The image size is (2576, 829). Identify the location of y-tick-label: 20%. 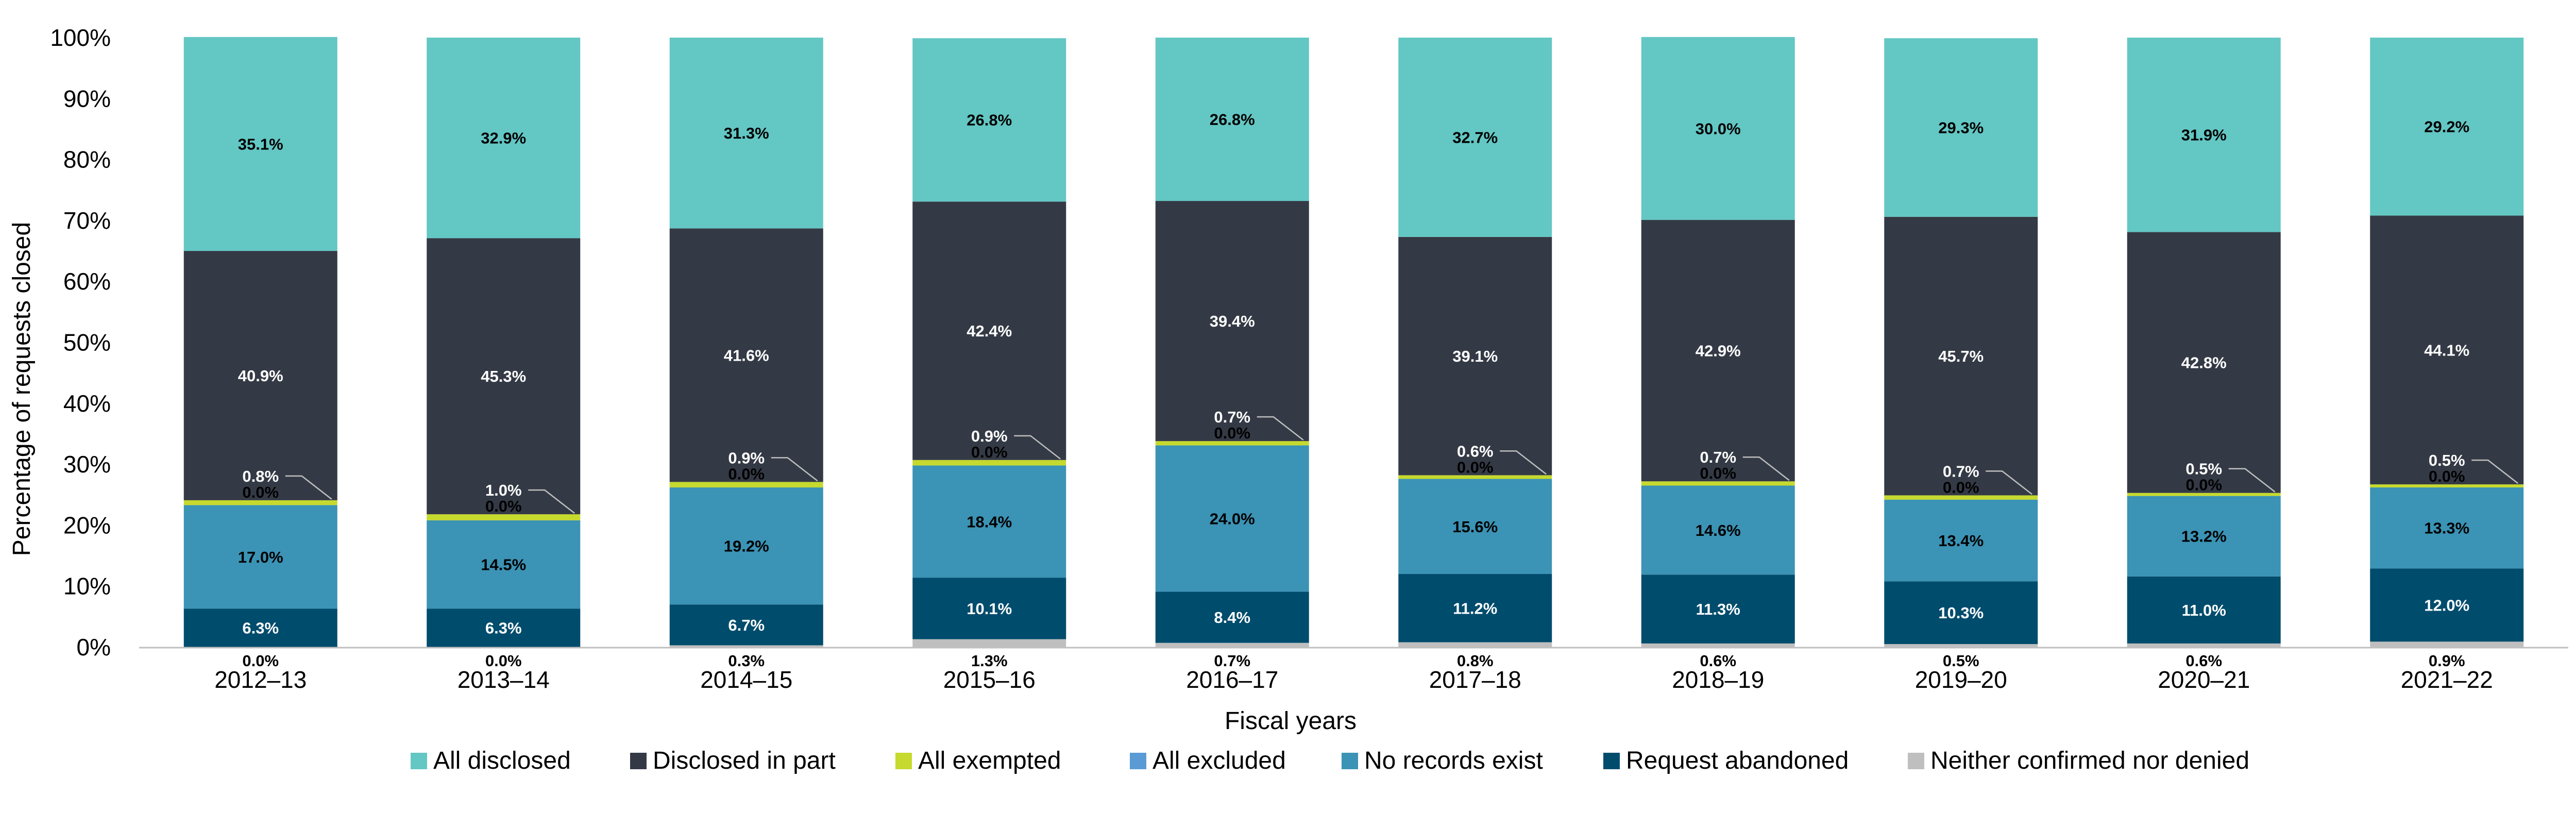
(87, 525).